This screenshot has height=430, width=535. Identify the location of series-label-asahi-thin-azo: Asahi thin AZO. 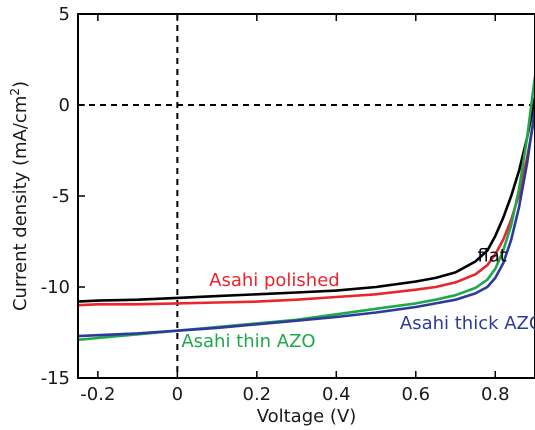
(248, 341).